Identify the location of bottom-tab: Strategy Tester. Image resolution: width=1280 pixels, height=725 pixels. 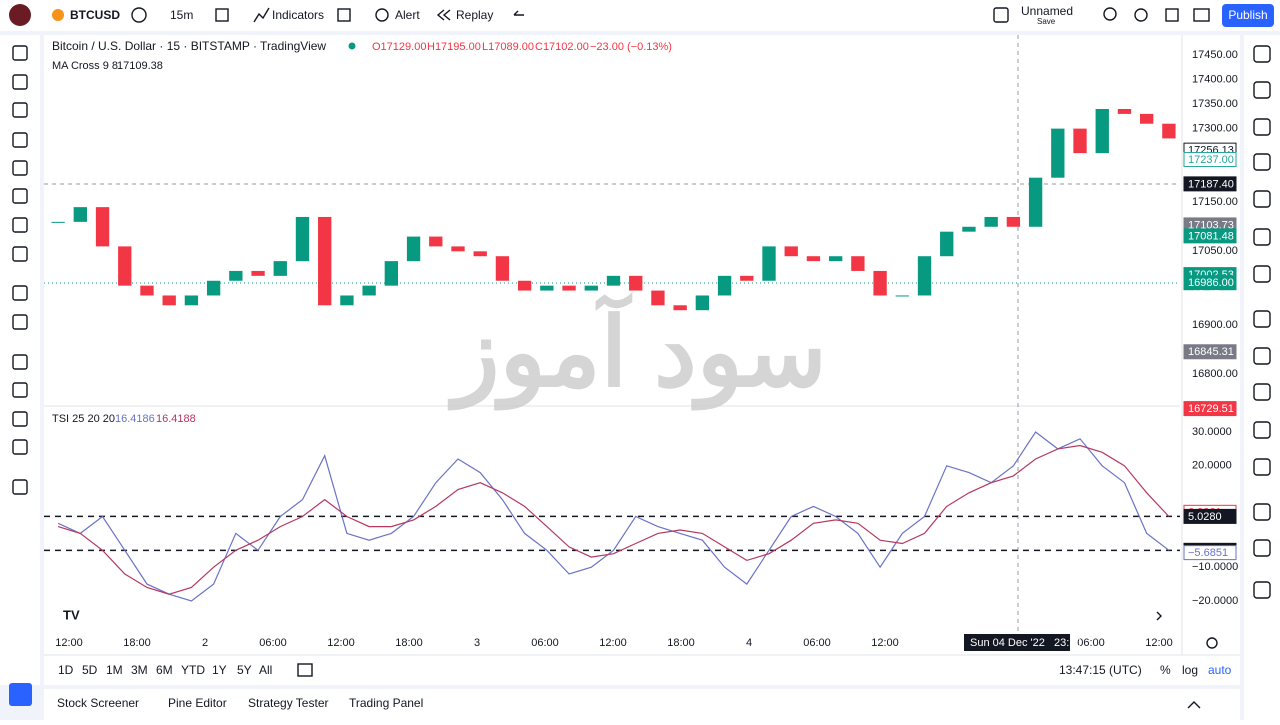
(288, 703).